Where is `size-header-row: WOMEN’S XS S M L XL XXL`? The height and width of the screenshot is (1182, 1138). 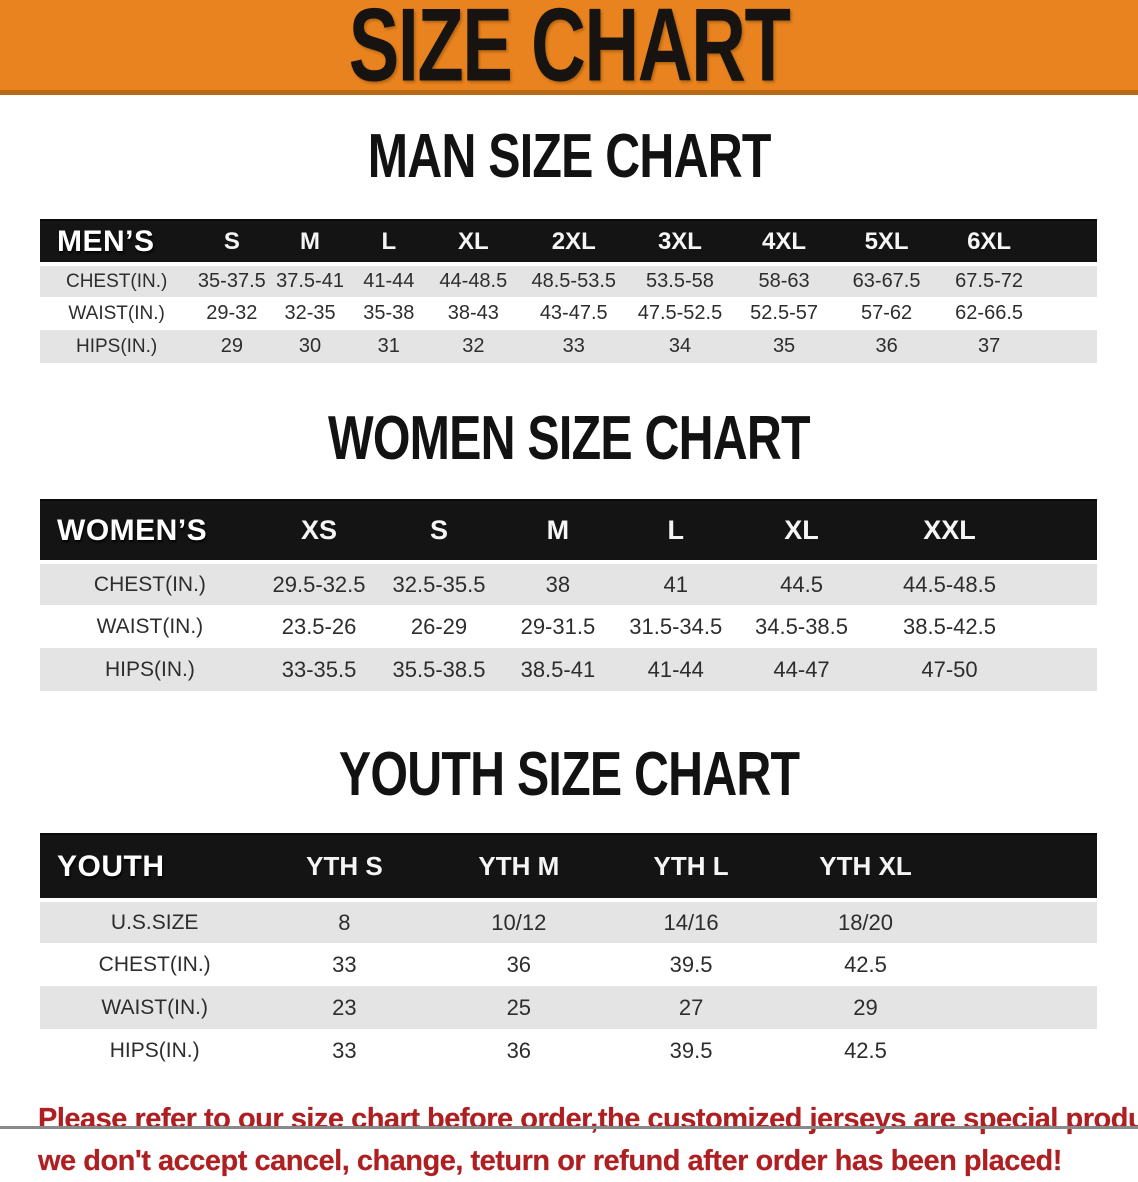 size-header-row: WOMEN’S XS S M L XL XXL is located at coordinates (568, 531).